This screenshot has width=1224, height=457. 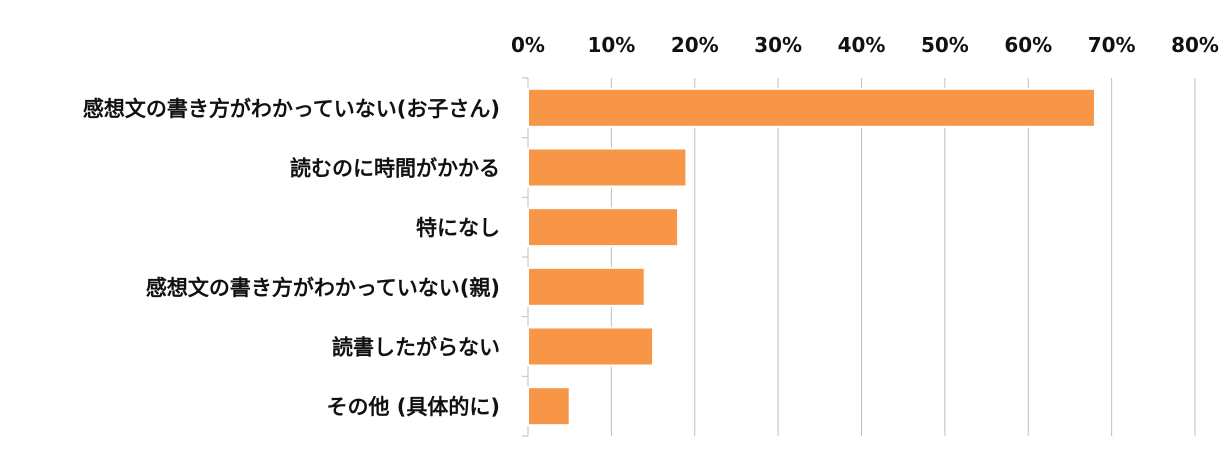 I want to click on x-tick-label-5: 50%, so click(x=945, y=45).